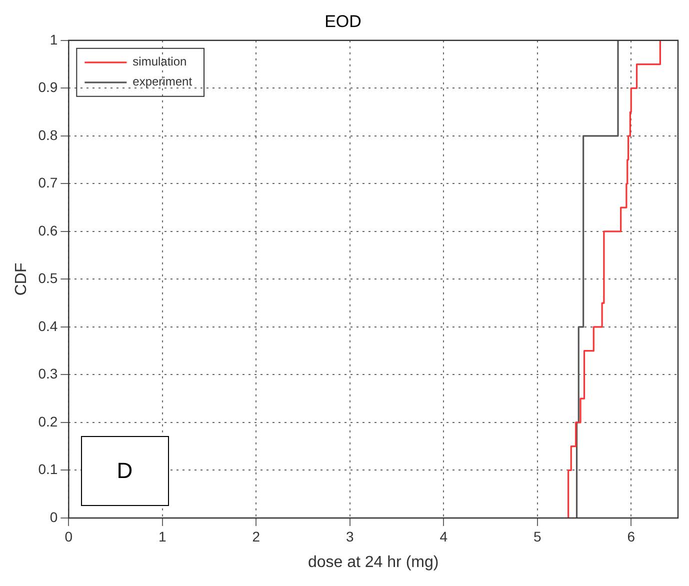 The width and height of the screenshot is (689, 586). I want to click on y-tick-label: 0.8, so click(48, 134).